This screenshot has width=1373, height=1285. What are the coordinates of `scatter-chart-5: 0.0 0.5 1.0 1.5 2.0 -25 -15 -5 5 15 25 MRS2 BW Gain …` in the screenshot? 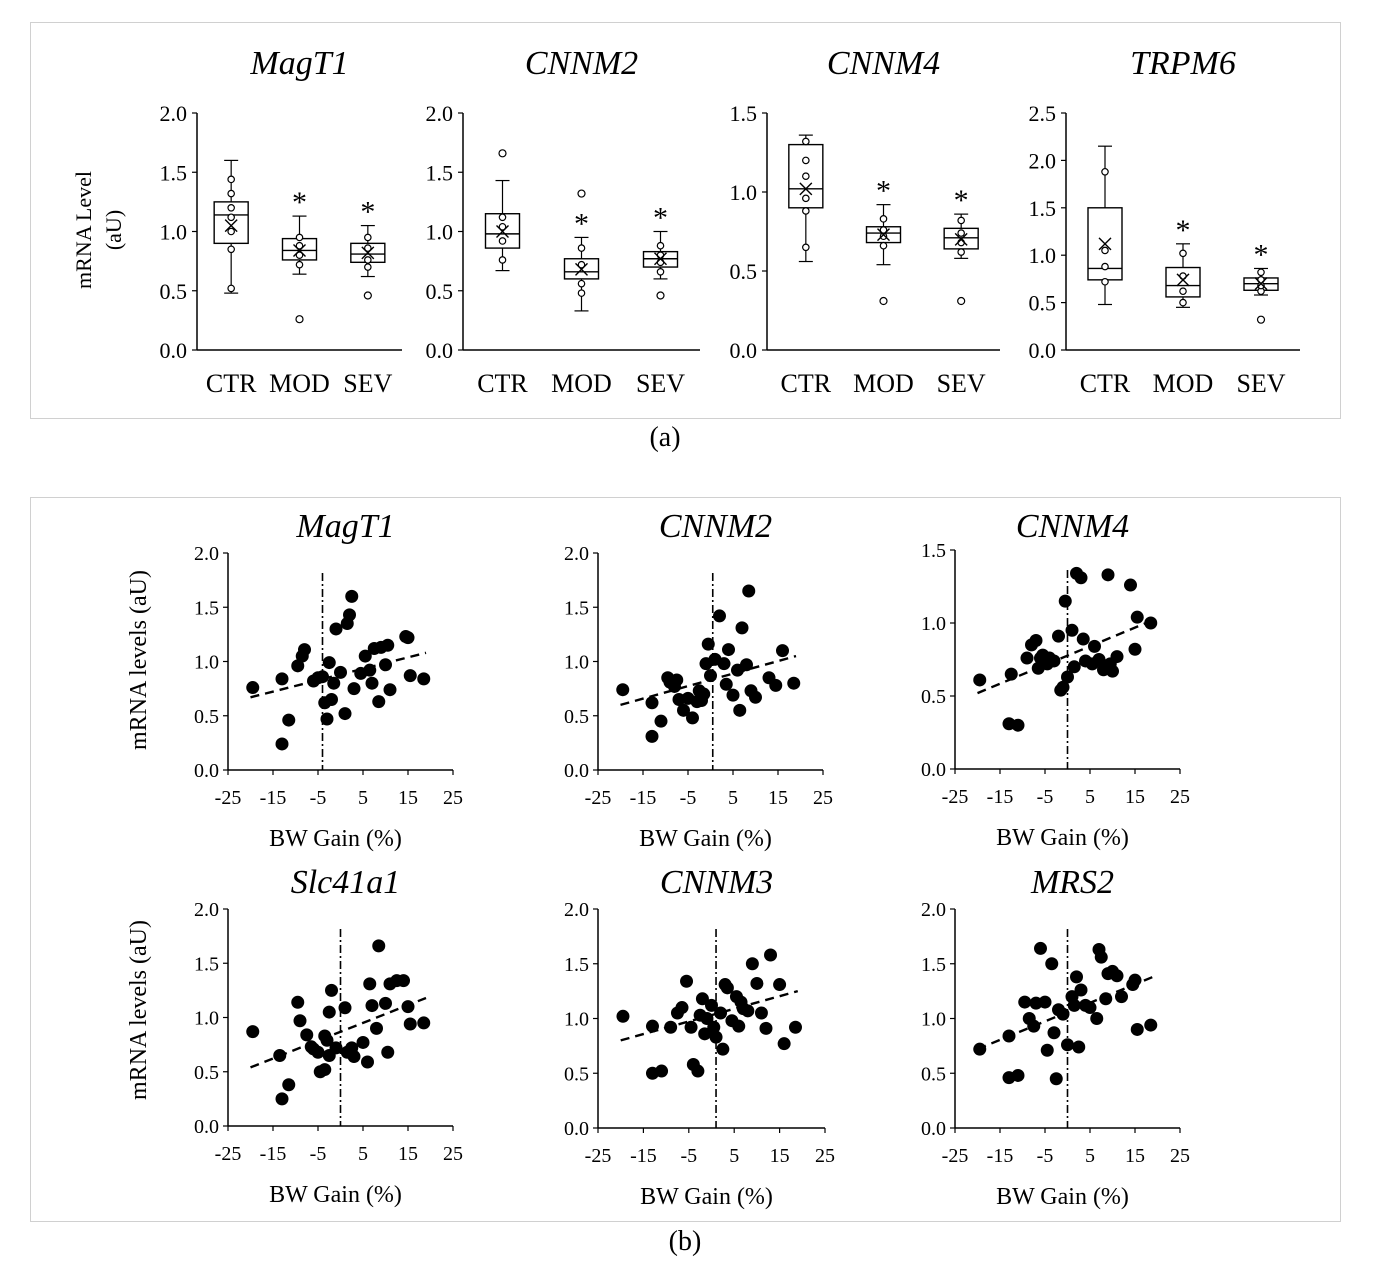 It's located at (1055, 1037).